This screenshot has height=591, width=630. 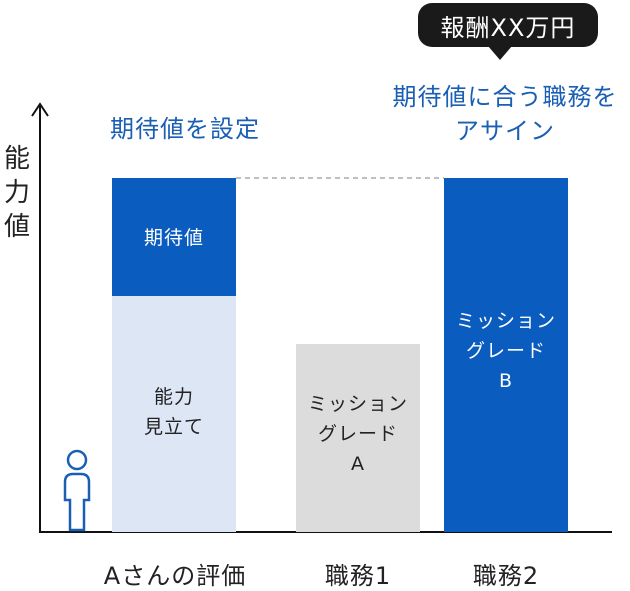 What do you see at coordinates (173, 397) in the screenshot?
I see `bar-ability-line1: 能力` at bounding box center [173, 397].